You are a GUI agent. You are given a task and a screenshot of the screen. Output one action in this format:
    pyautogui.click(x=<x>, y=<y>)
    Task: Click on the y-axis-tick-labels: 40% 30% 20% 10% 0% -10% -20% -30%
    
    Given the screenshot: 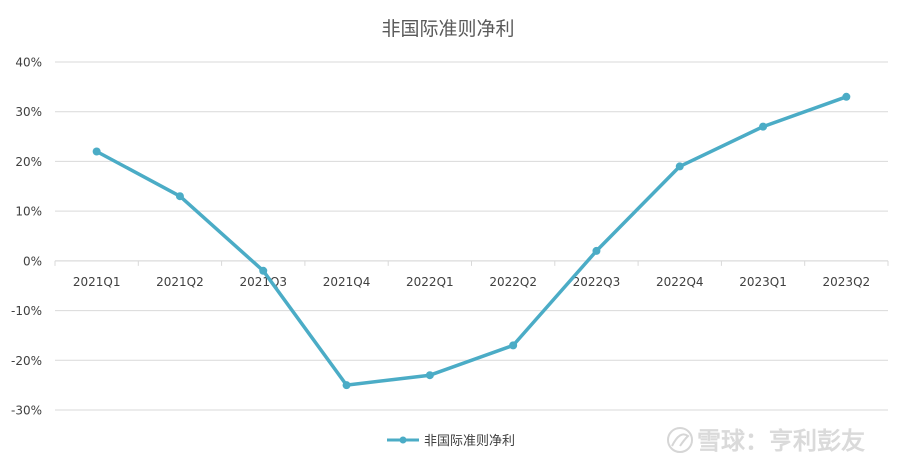 What is the action you would take?
    pyautogui.click(x=26, y=237)
    